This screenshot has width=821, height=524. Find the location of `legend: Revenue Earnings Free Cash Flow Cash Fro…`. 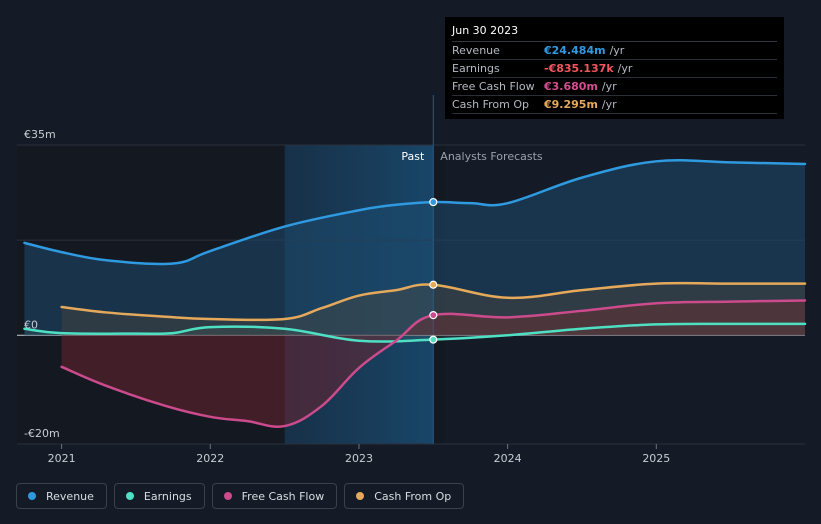

legend: Revenue Earnings Free Cash Flow Cash Fro… is located at coordinates (240, 496).